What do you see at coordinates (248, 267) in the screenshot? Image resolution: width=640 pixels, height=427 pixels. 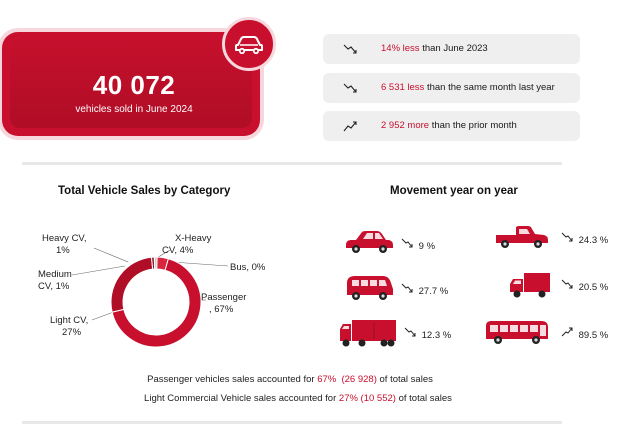 I see `donut-label-bus: Bus, 0%` at bounding box center [248, 267].